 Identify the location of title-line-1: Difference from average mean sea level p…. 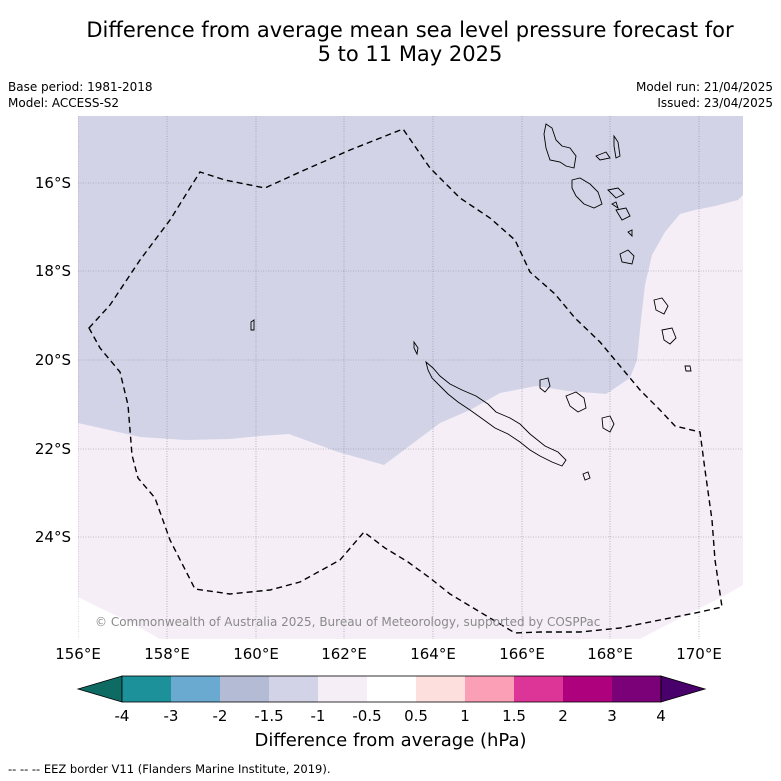
(410, 30).